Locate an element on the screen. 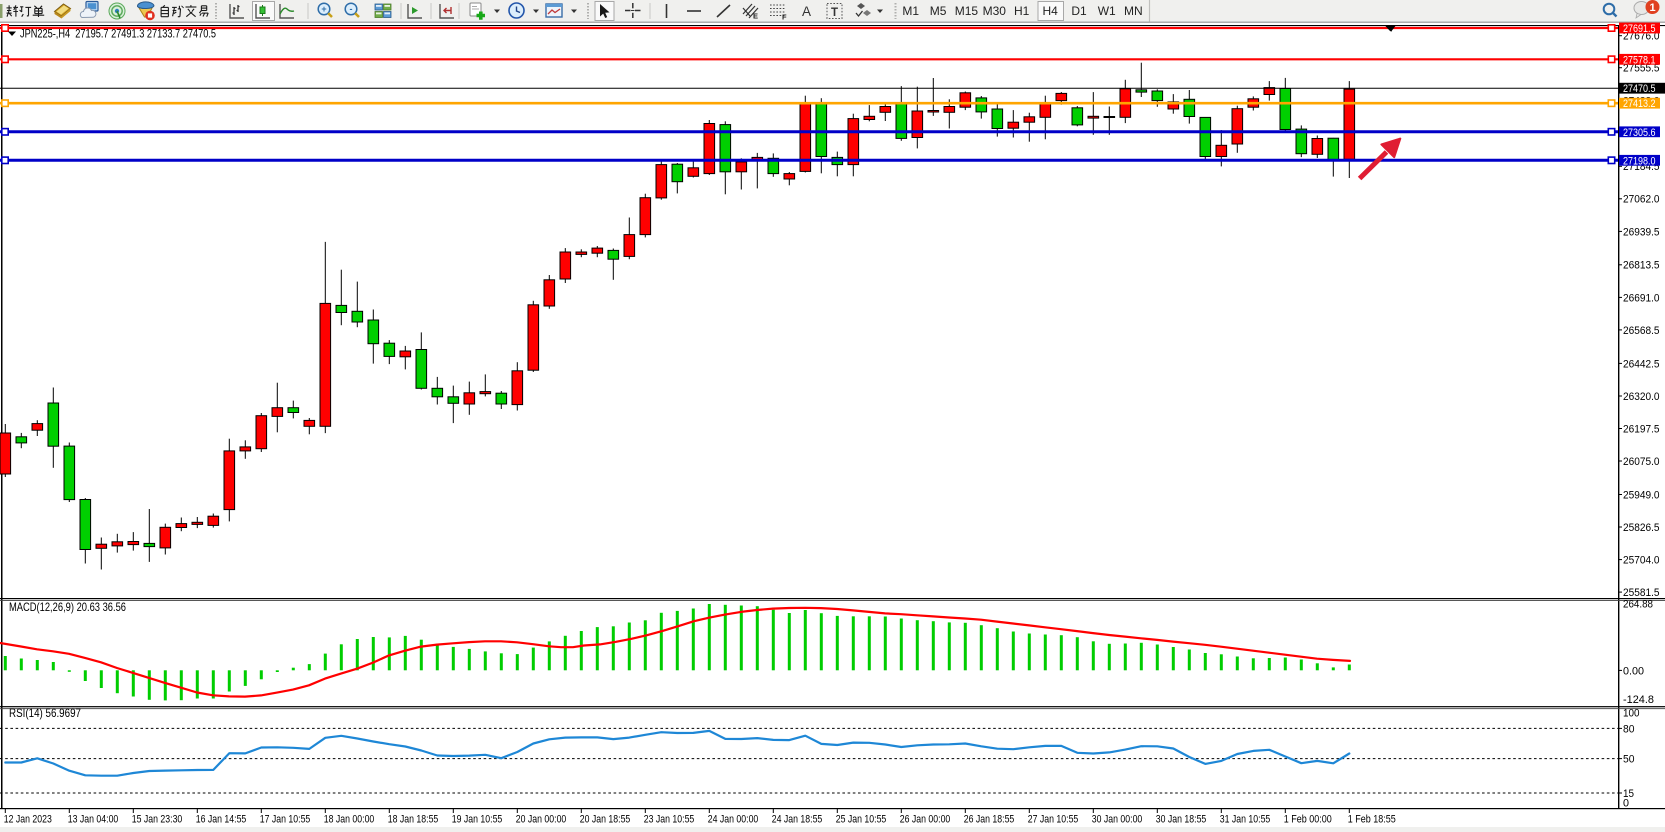 The width and height of the screenshot is (1665, 832). svg-text: F is located at coordinates (784, 17).